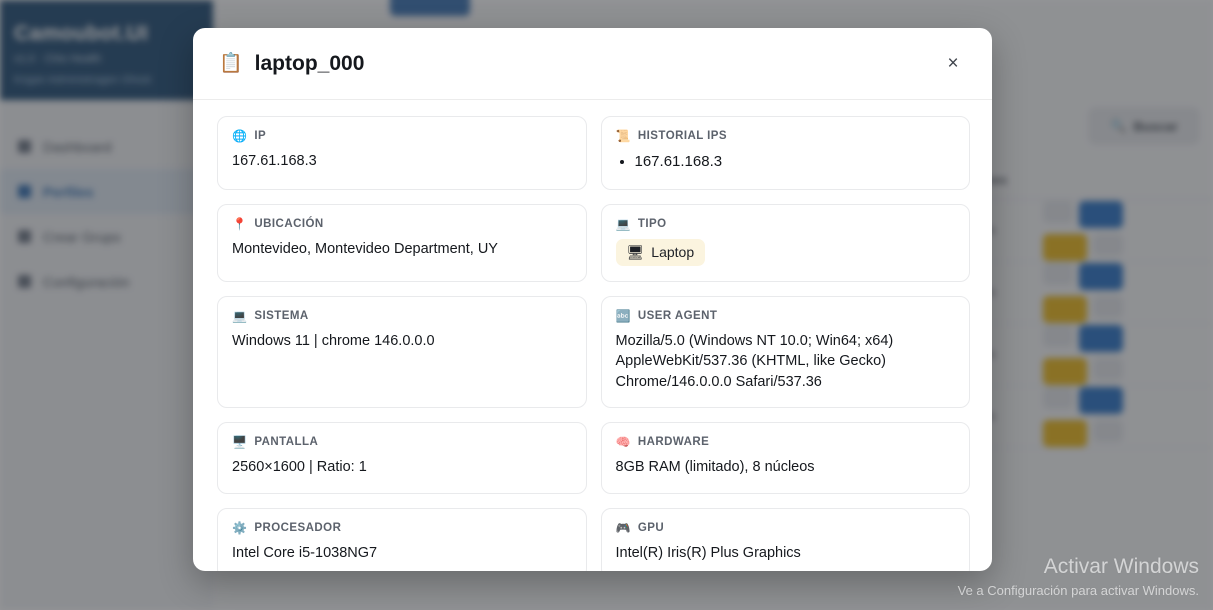 This screenshot has width=1213, height=610. What do you see at coordinates (402, 539) in the screenshot?
I see `detail-card-procesador: ⚙️ PROCESADOR Intel Core i5-1038NG7` at bounding box center [402, 539].